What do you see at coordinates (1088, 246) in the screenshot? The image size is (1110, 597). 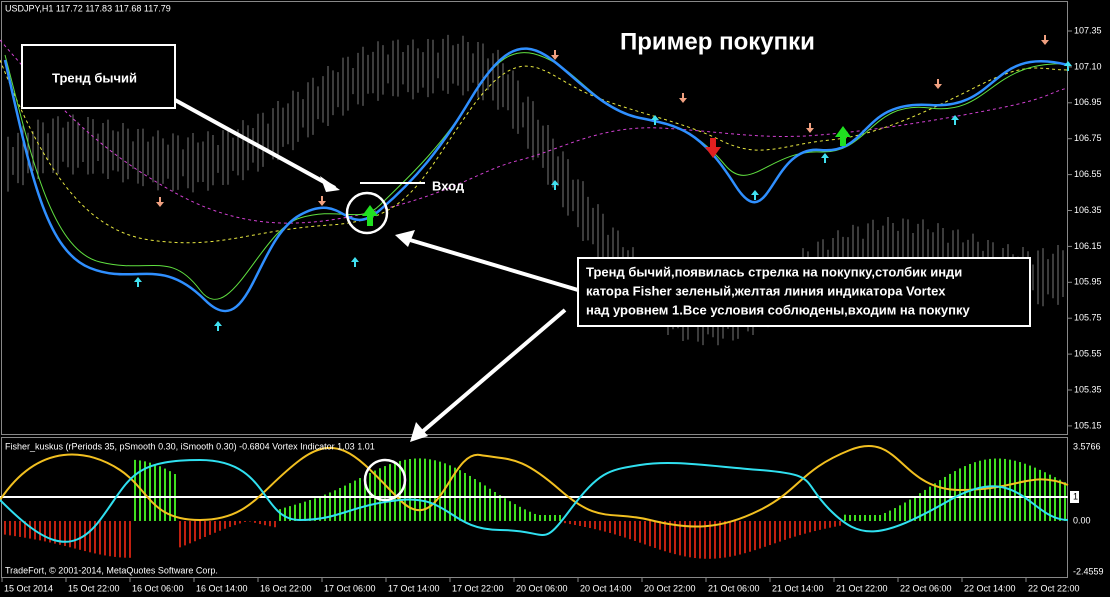 I see `price-tick-label: 106.15` at bounding box center [1088, 246].